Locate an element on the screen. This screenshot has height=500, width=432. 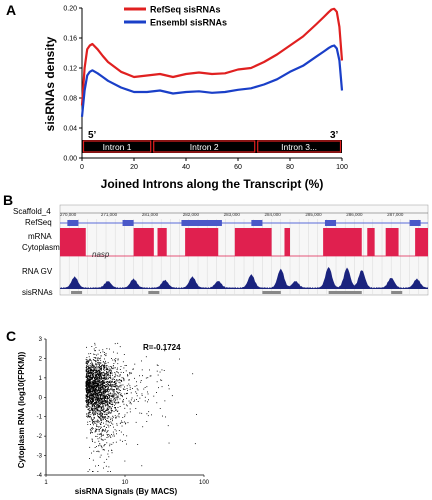
a-intron-bar is located at coordinates (212, 146).